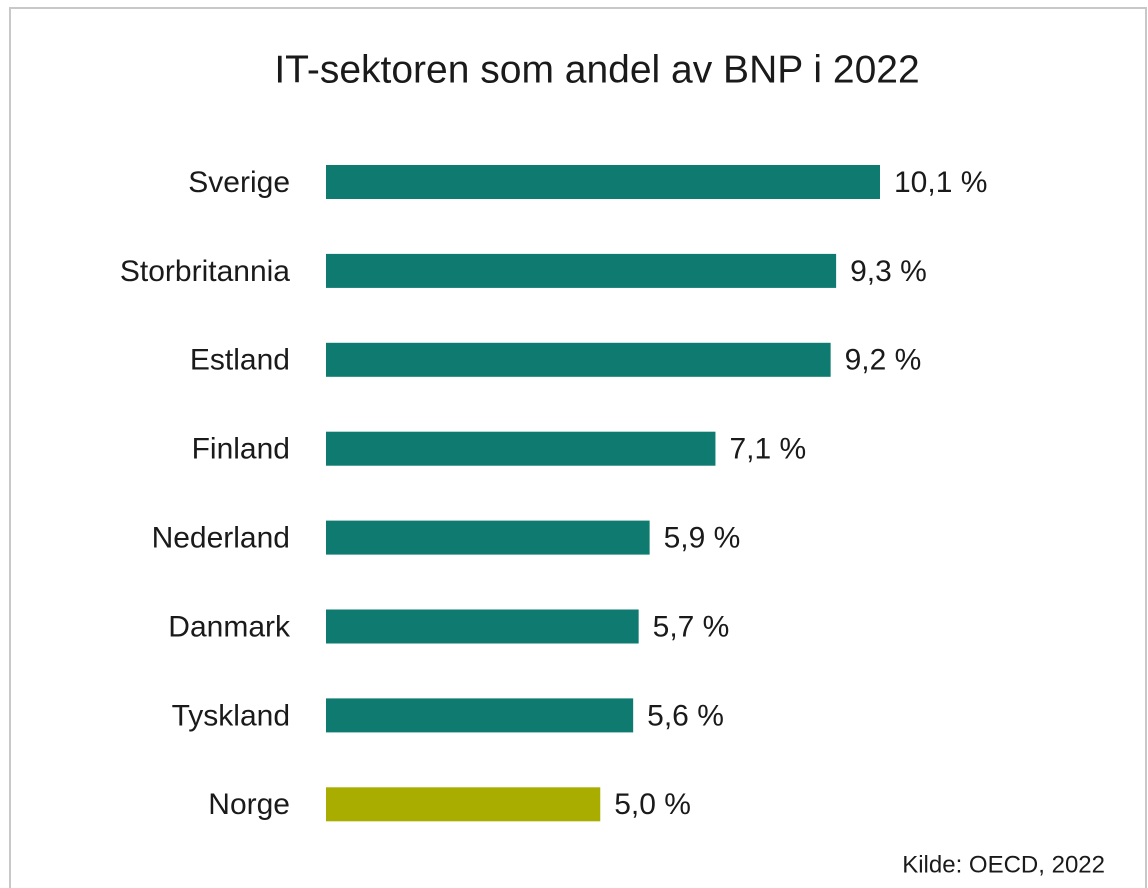  What do you see at coordinates (691, 626) in the screenshot?
I see `value-label: 5,7 %` at bounding box center [691, 626].